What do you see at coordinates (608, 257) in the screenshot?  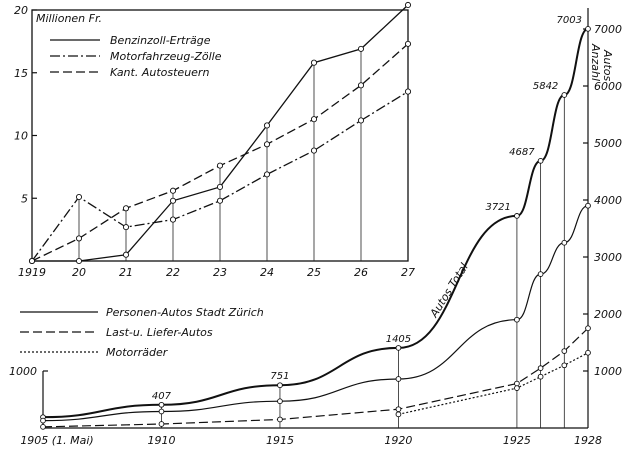 I see `bottom-right-y-tick-label: 3000` at bounding box center [608, 257].